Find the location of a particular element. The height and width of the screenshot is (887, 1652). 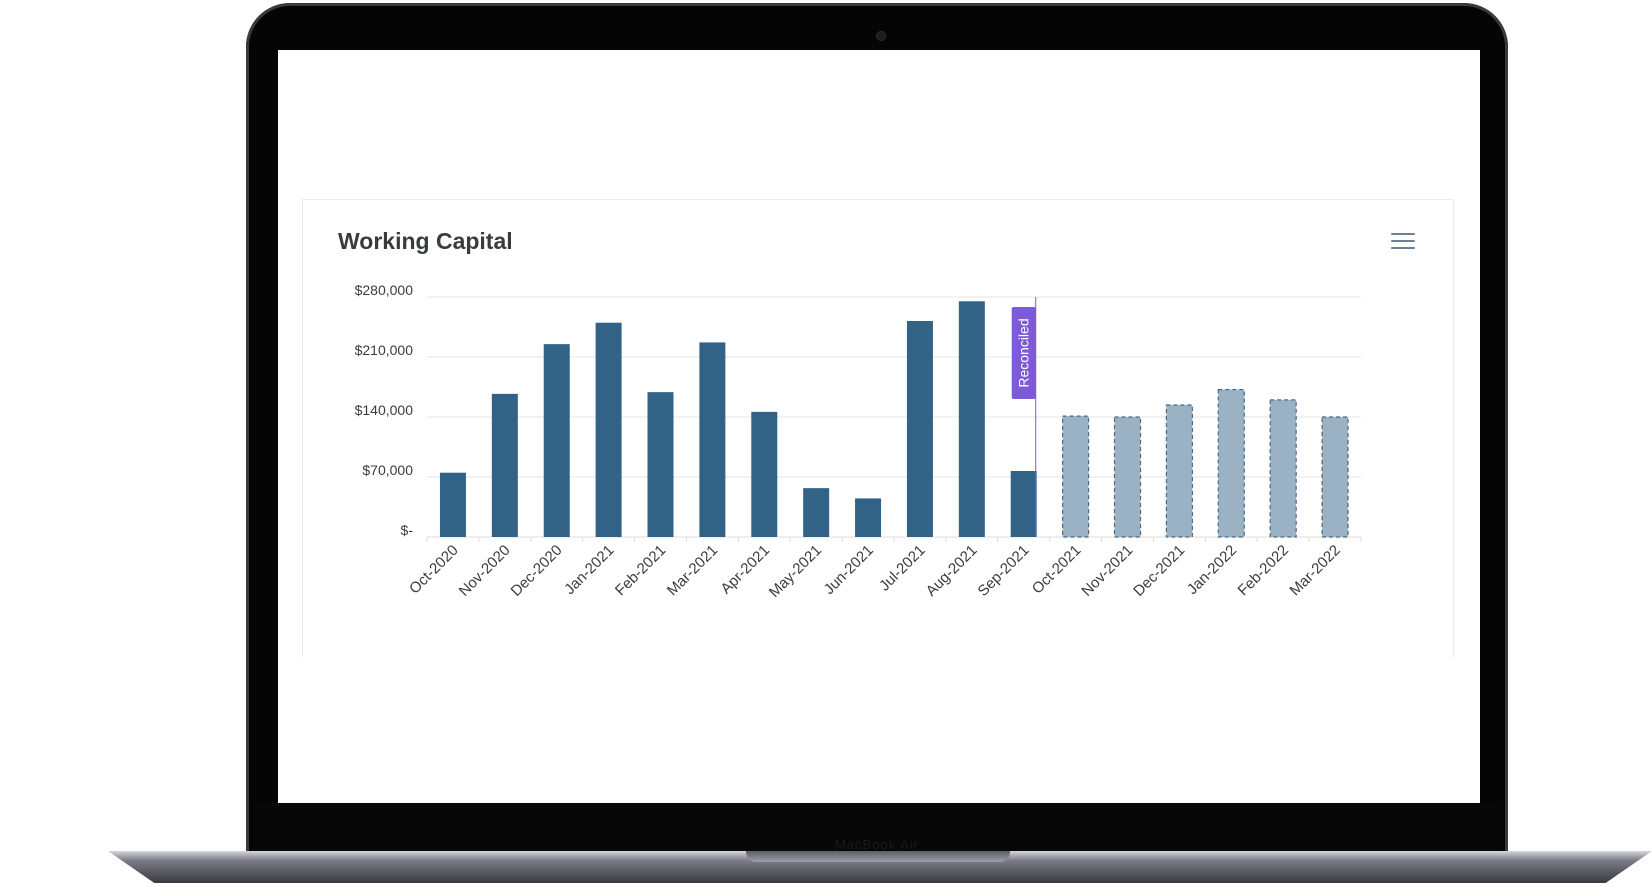

laptop-bezel-chin: MacBook Air is located at coordinates (877, 827).